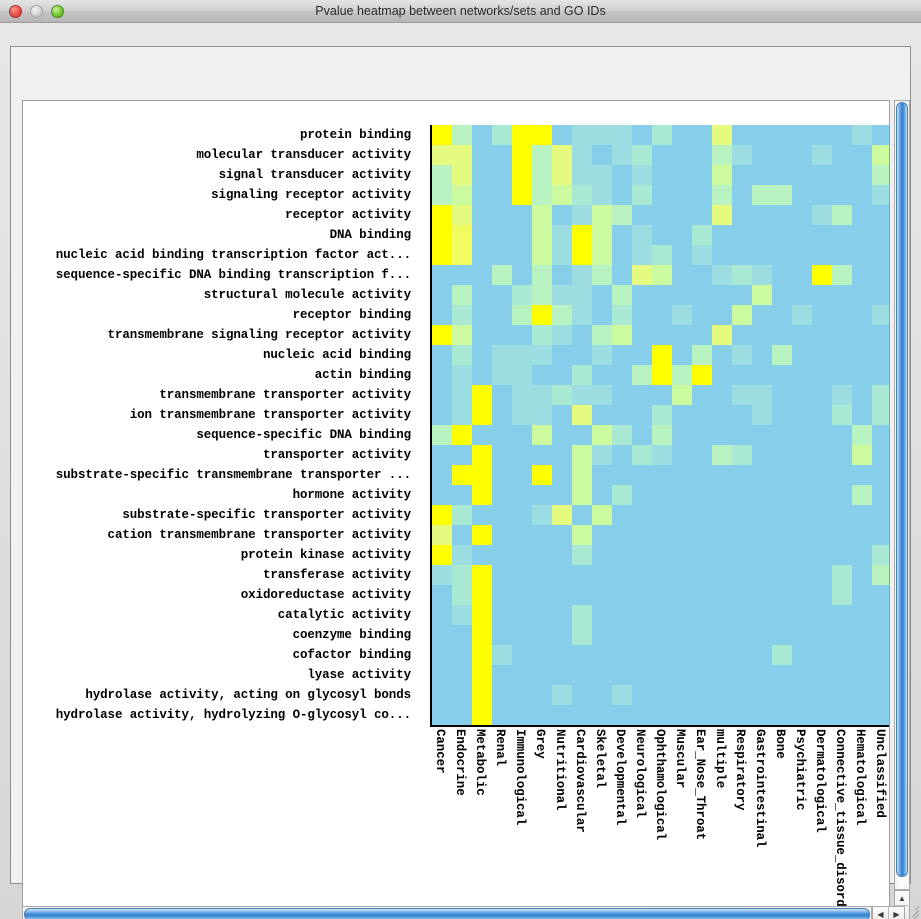 The height and width of the screenshot is (919, 921). Describe the element at coordinates (57, 11) in the screenshot. I see `maximize-button` at that location.